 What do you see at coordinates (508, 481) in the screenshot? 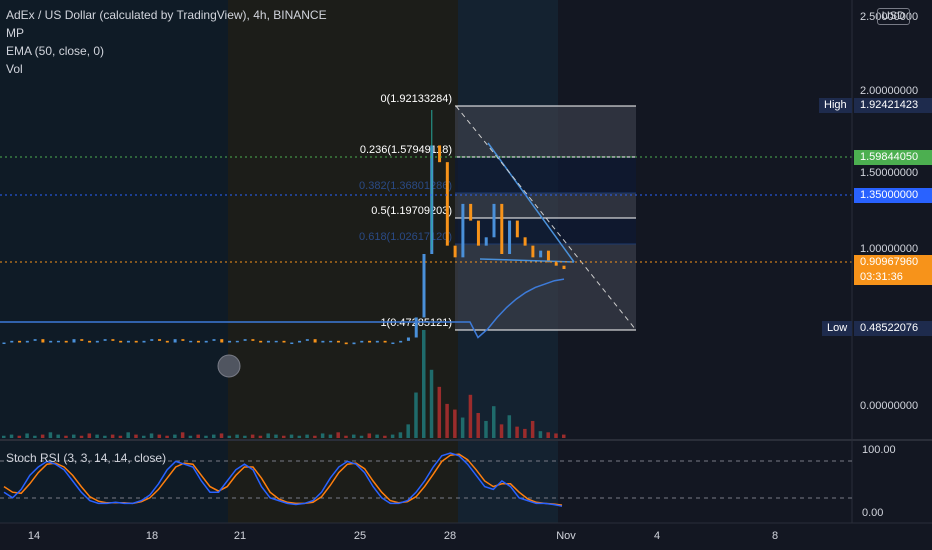
I see `session-band-3b` at bounding box center [508, 481].